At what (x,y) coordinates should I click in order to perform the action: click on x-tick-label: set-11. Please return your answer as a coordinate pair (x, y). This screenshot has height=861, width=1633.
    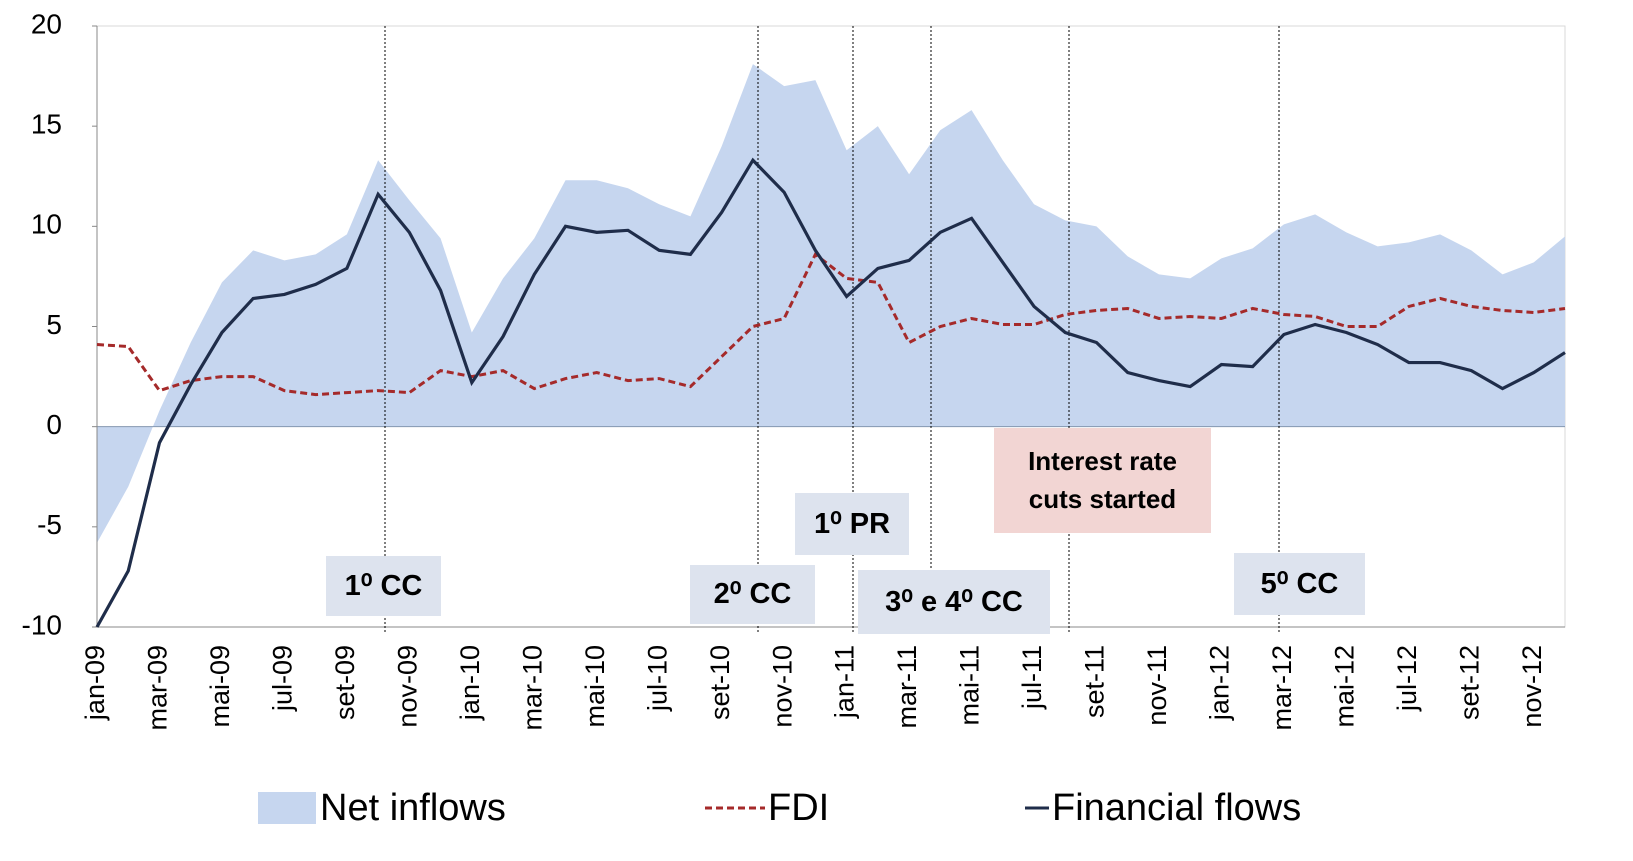
    Looking at the image, I should click on (1095, 681).